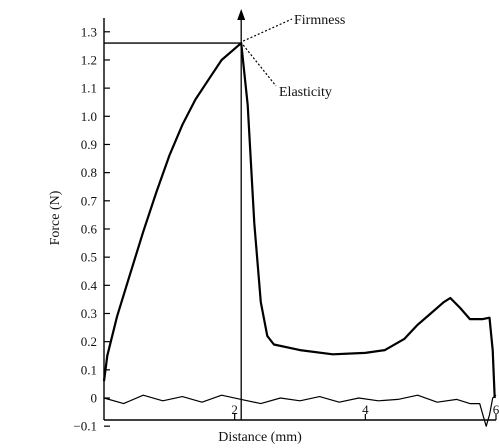  I want to click on y-tick-label: 0.2, so click(89, 341).